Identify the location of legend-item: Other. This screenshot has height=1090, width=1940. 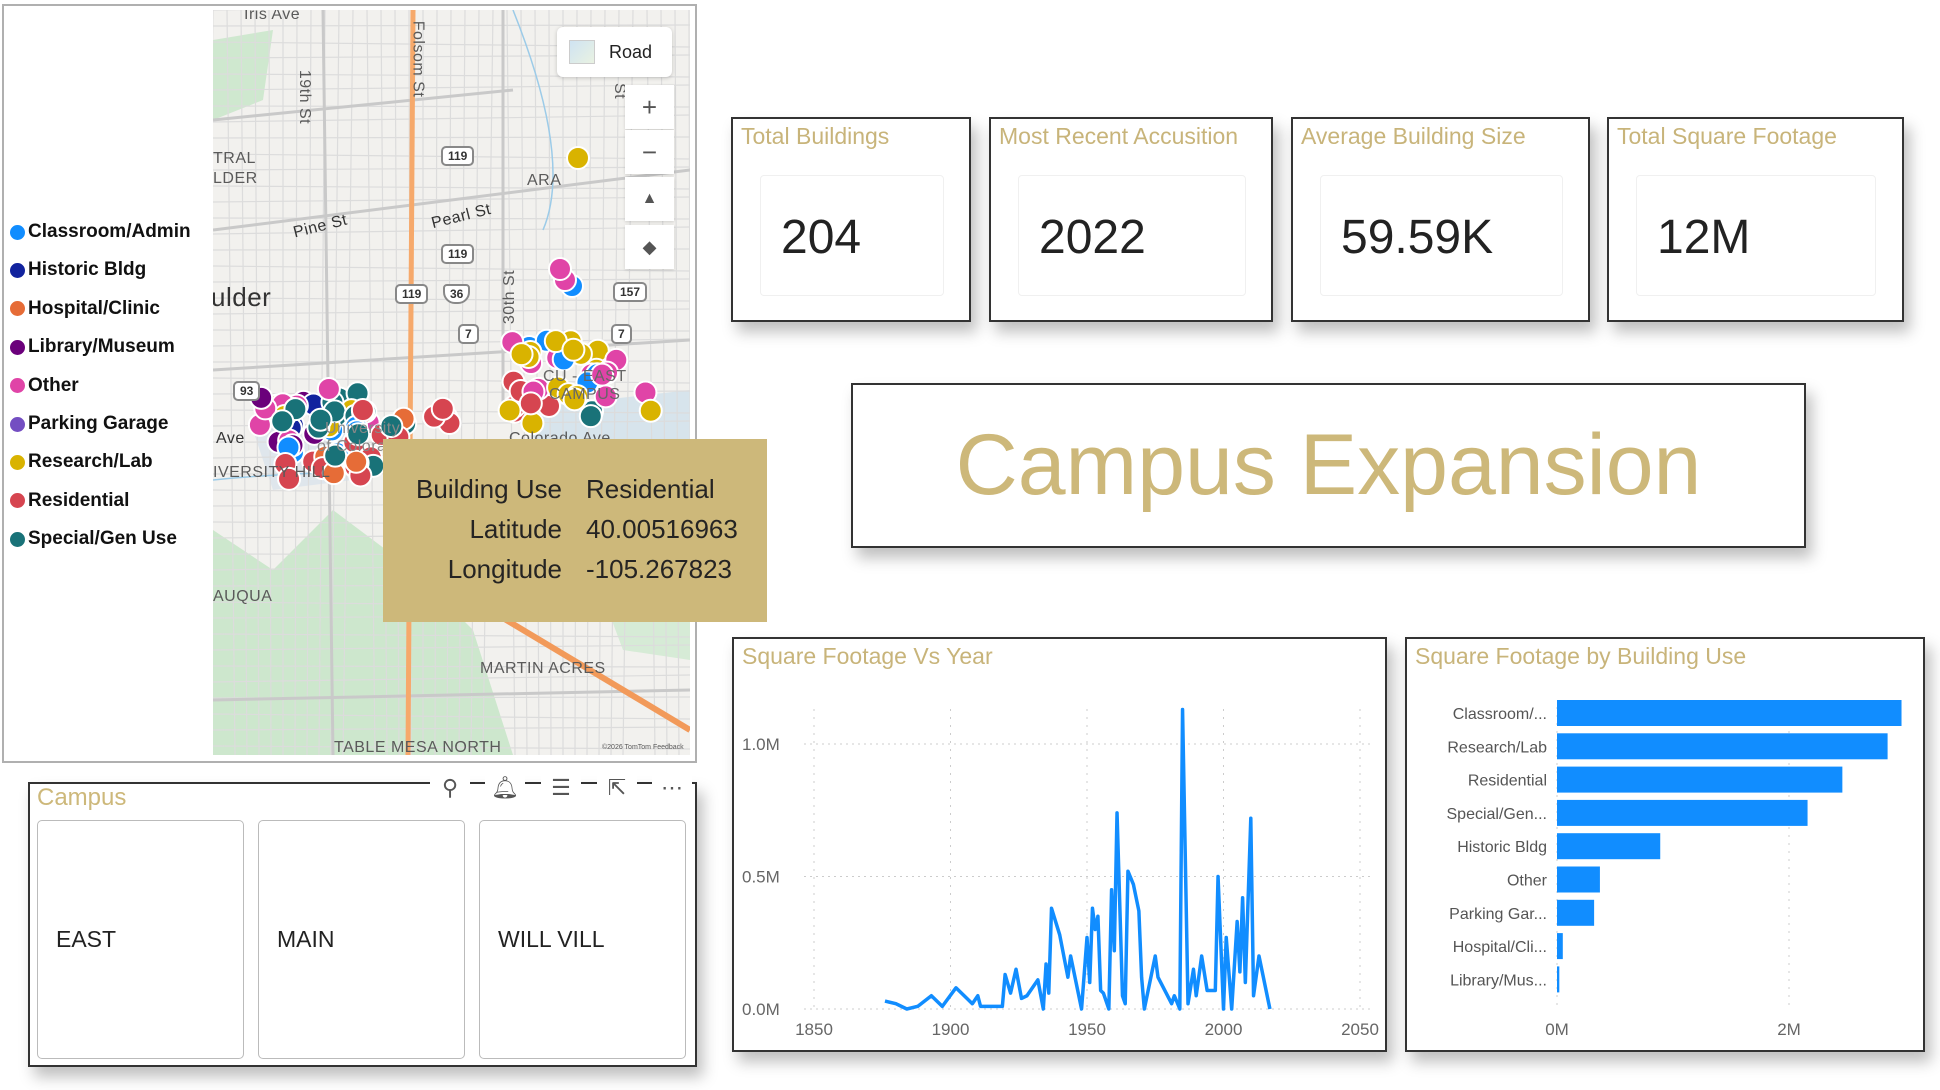
(44, 386).